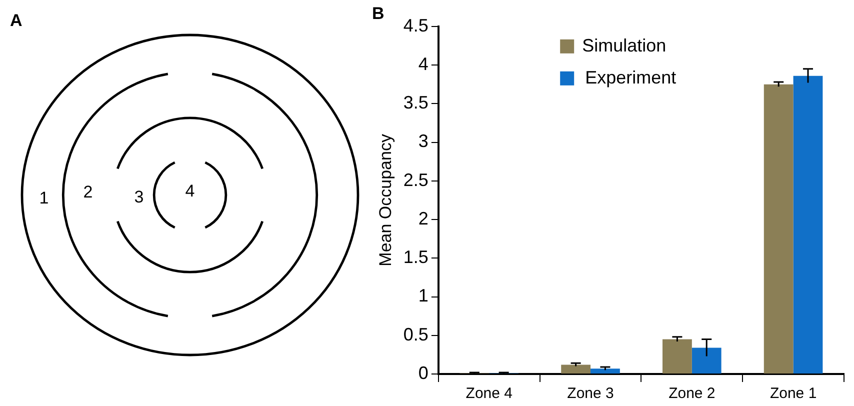 The width and height of the screenshot is (854, 406). Describe the element at coordinates (415, 25) in the screenshot. I see `y-tick-label: 4.5` at that location.